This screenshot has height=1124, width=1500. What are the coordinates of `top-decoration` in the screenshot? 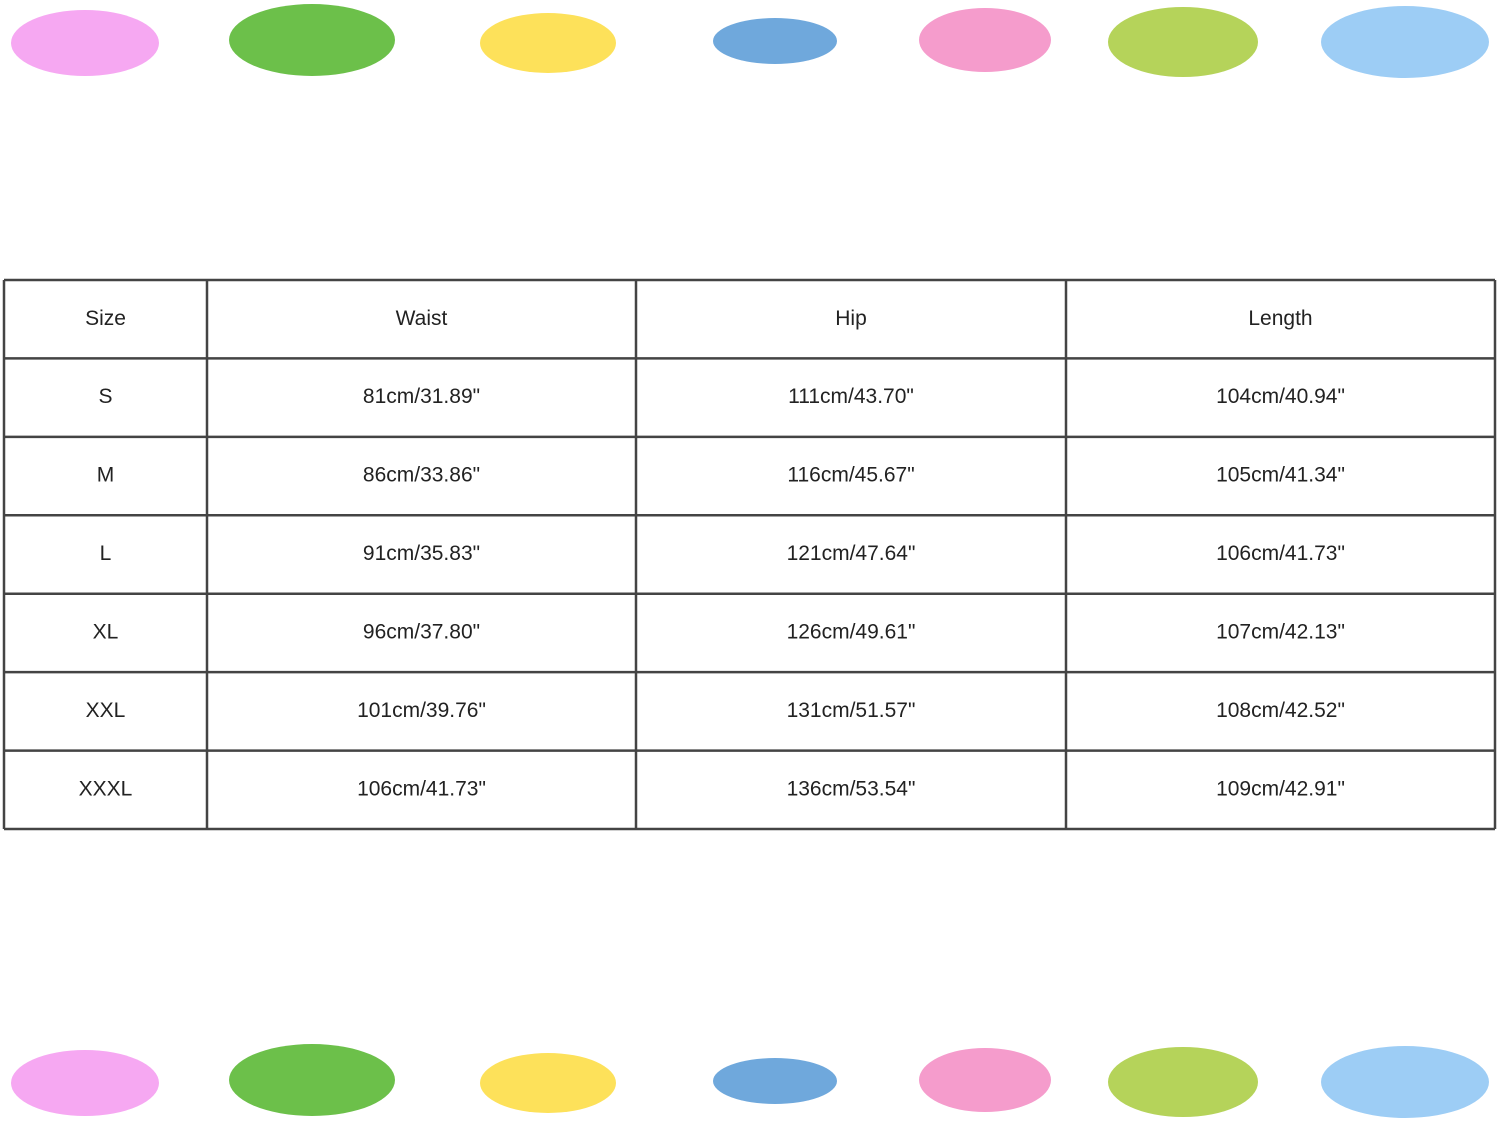 It's located at (750, 41).